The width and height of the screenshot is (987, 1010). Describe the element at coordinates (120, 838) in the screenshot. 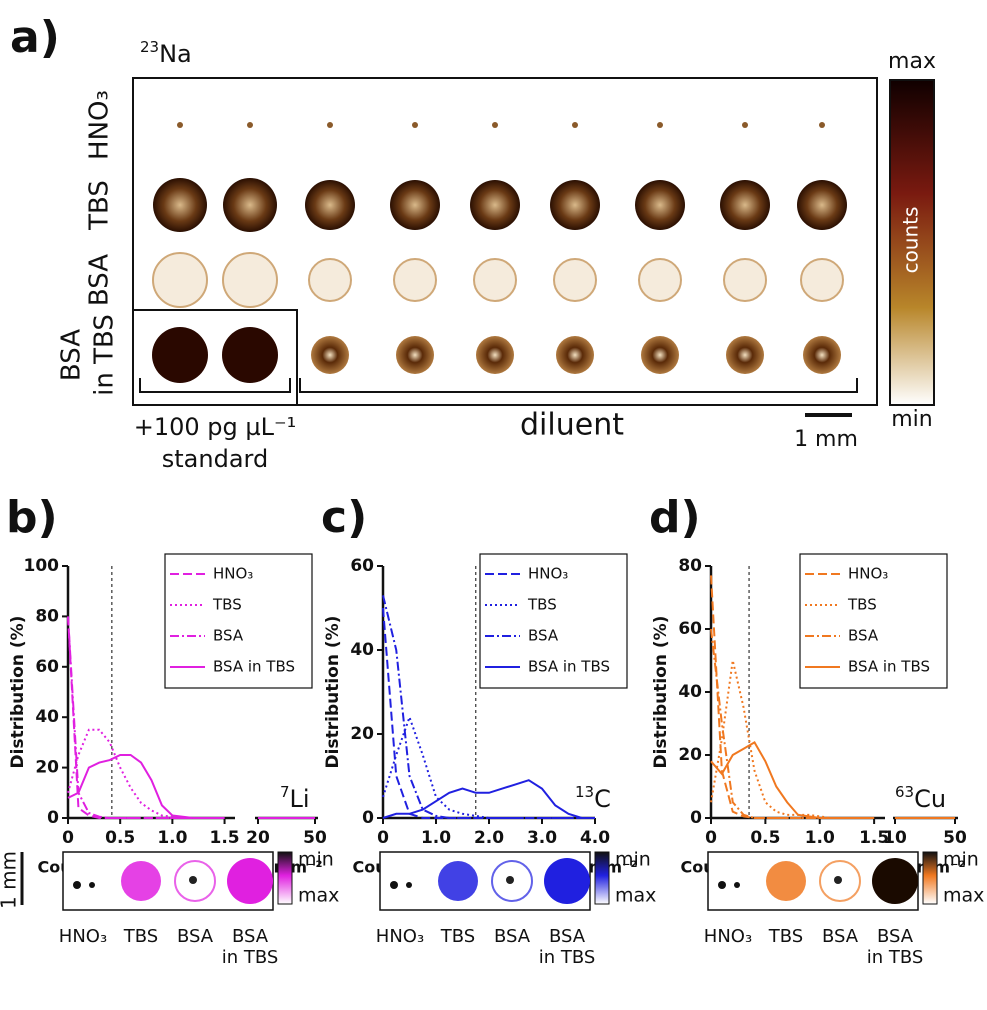

I see `x-tick-label: 0.5` at that location.